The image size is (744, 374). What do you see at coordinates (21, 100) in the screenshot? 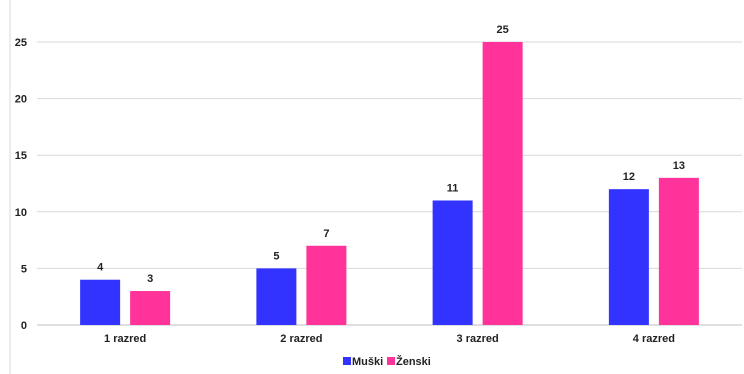
I see `y-tick-label: 20` at bounding box center [21, 100].